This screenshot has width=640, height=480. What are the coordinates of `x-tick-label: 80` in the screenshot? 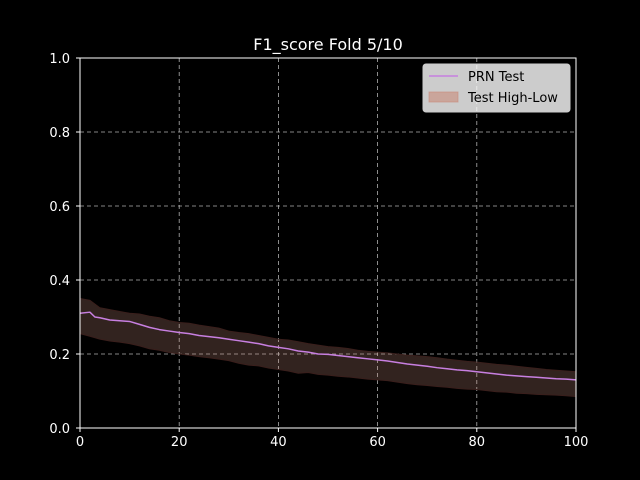 It's located at (477, 442).